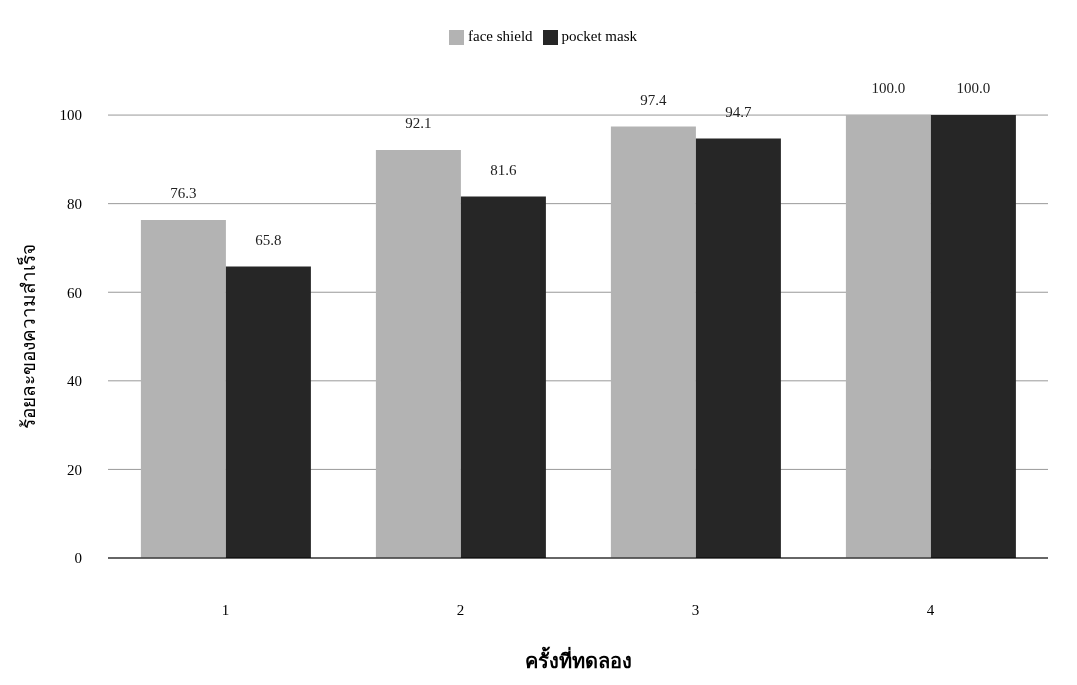 This screenshot has width=1077, height=685. Describe the element at coordinates (74, 203) in the screenshot. I see `y-tick-label: 80` at that location.